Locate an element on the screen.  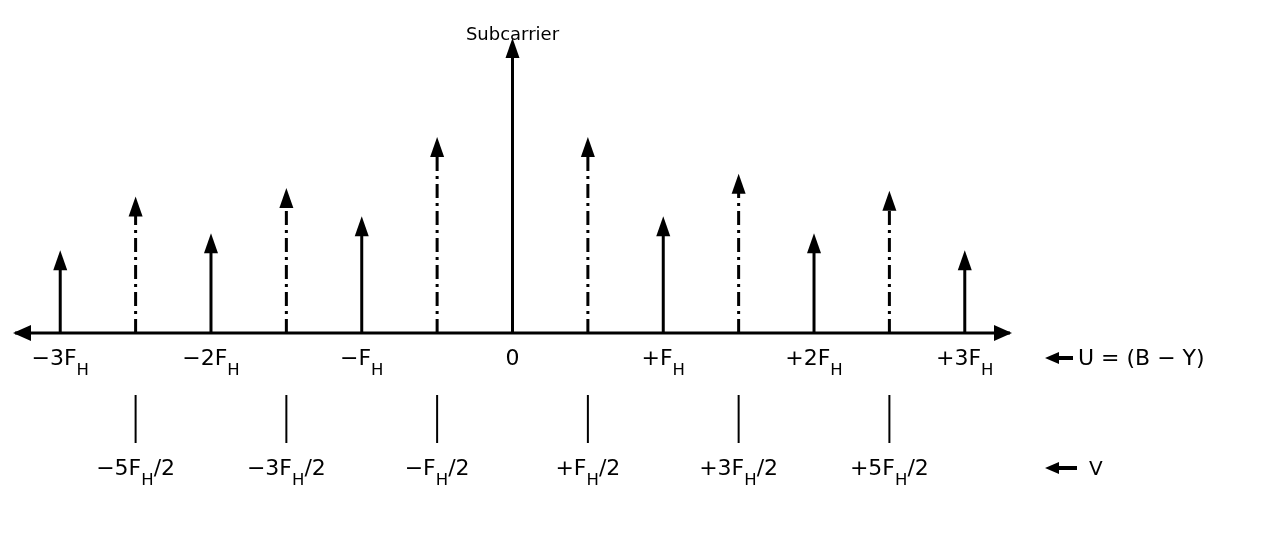
annotation: Subcarrier is located at coordinates (512, 33).